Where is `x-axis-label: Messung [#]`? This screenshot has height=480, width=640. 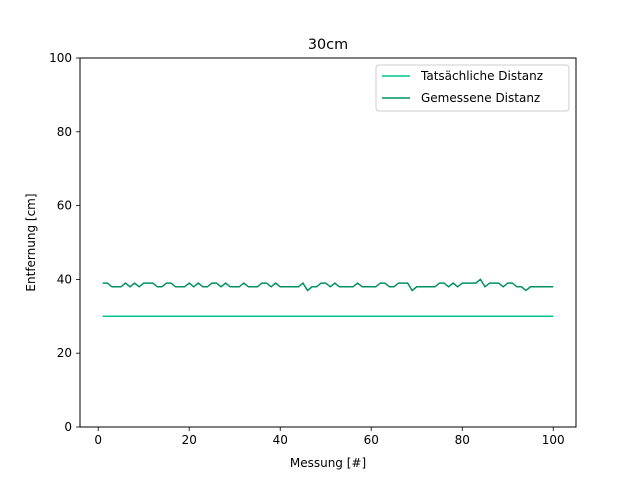 x-axis-label: Messung [#] is located at coordinates (328, 463).